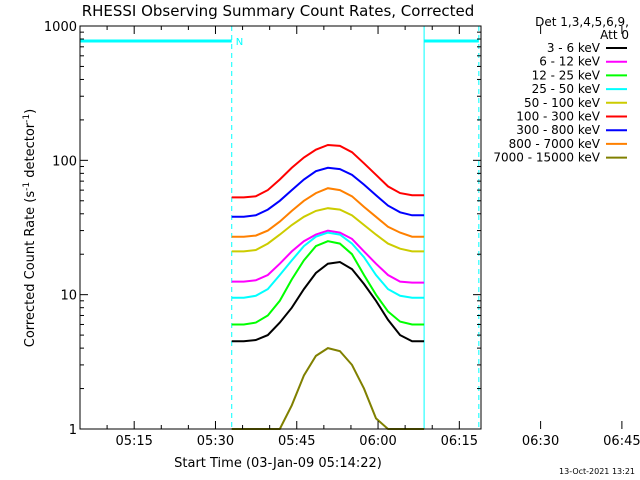 This screenshot has width=640, height=480. I want to click on x-tick-label: 06:30, so click(540, 441).